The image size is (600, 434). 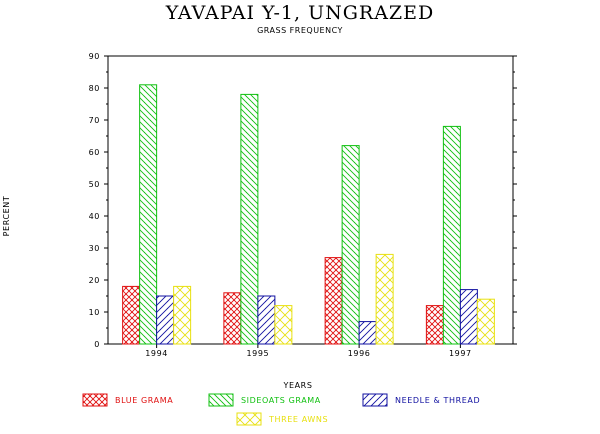 I want to click on y-tick-label: 40, so click(x=94, y=216).